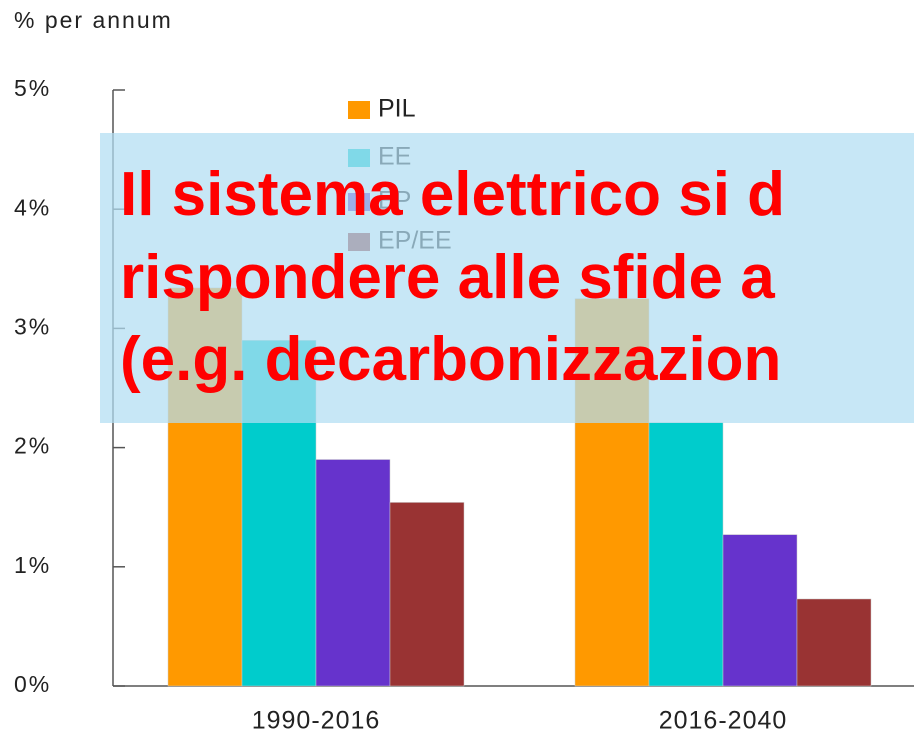  What do you see at coordinates (359, 110) in the screenshot?
I see `legend-swatch` at bounding box center [359, 110].